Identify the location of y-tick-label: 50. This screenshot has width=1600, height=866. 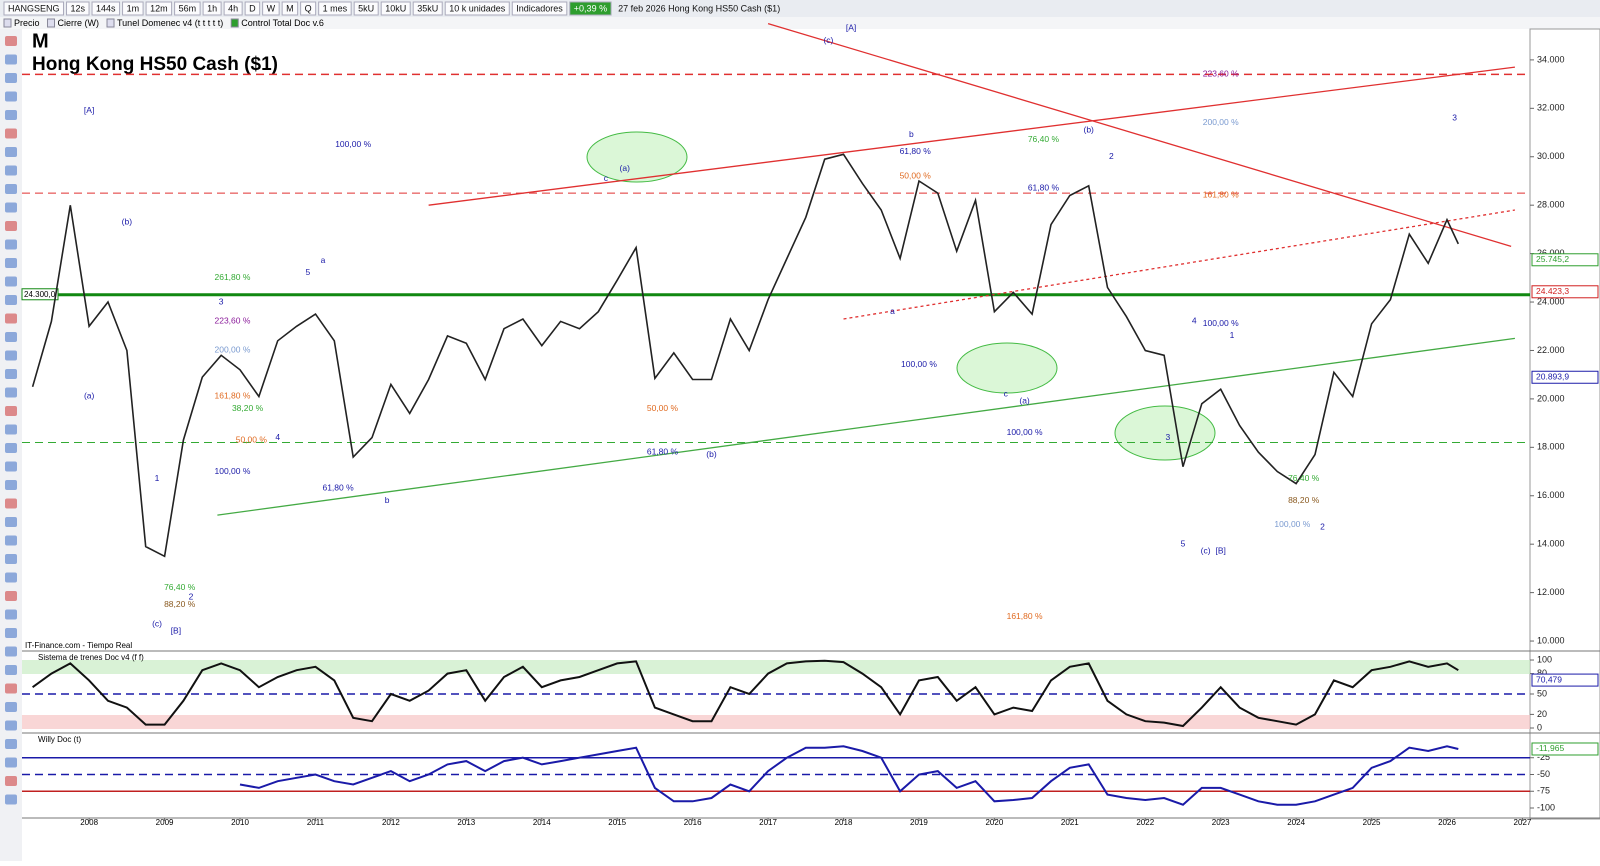
(1542, 693).